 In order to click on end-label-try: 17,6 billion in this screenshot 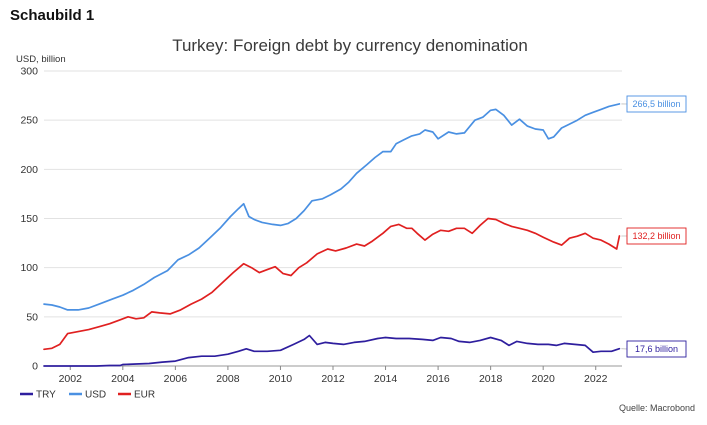, I will do `click(656, 349)`.